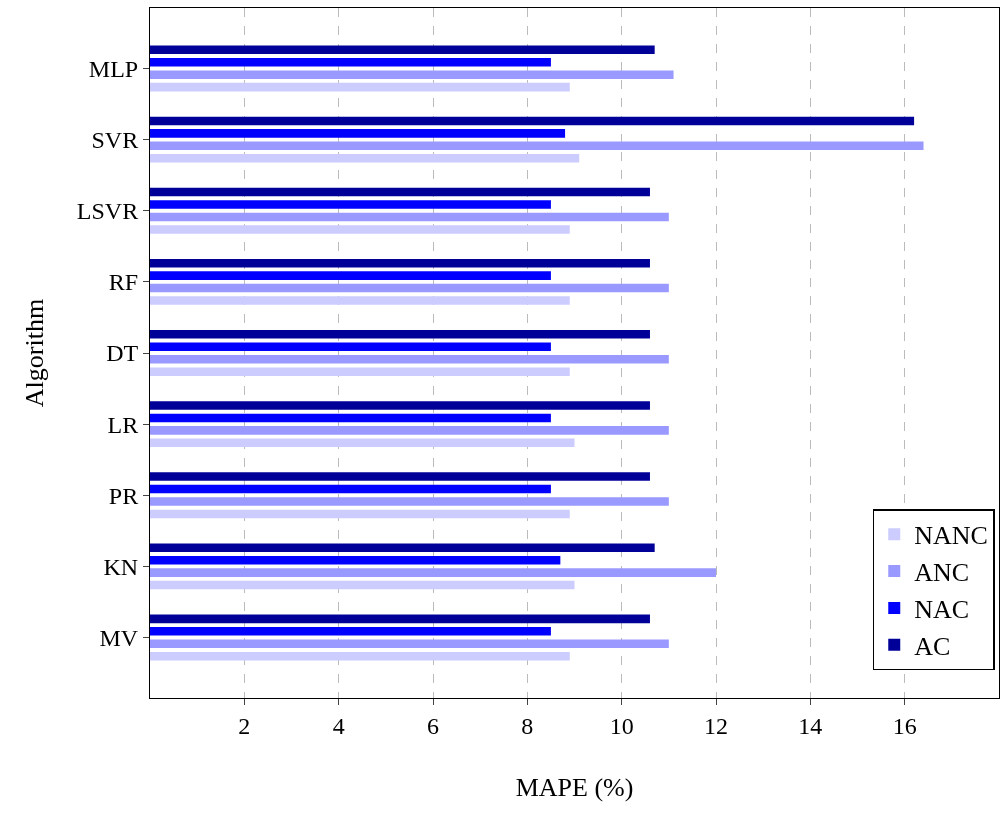 This screenshot has height=814, width=1001. What do you see at coordinates (904, 725) in the screenshot?
I see `x-tick-label: 16` at bounding box center [904, 725].